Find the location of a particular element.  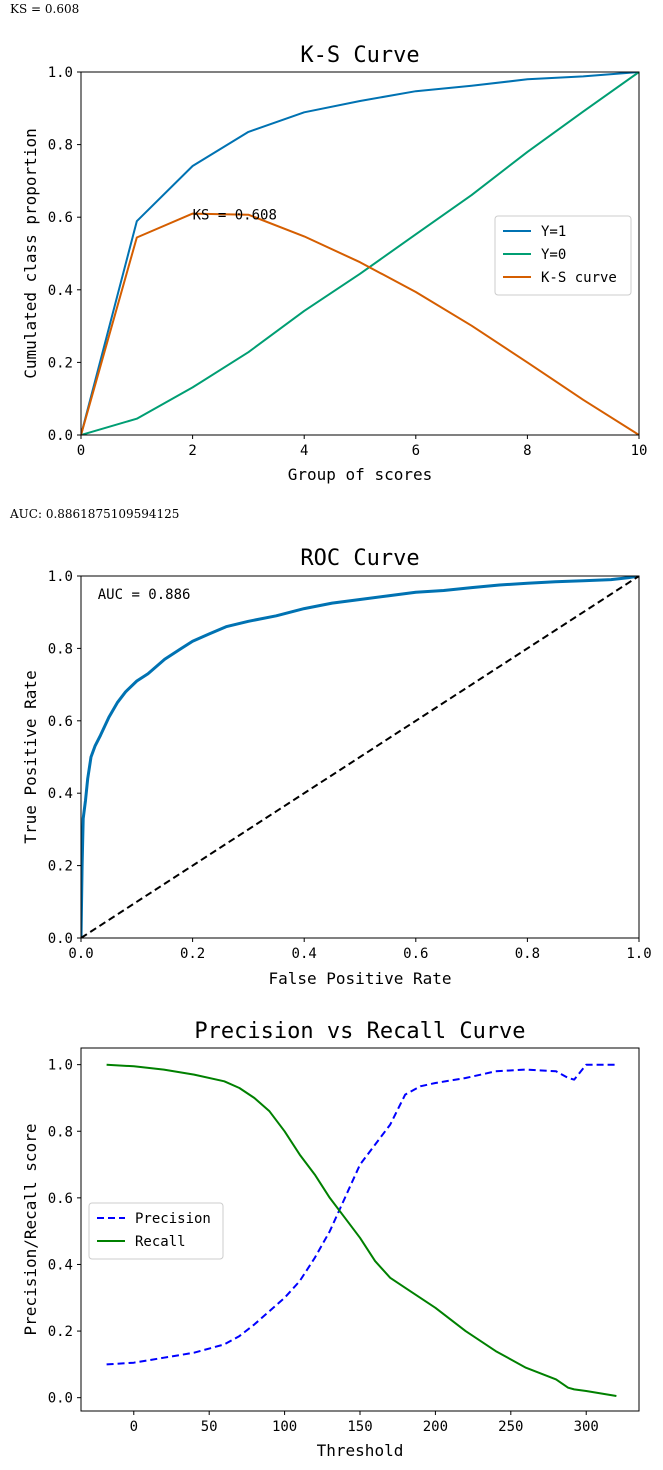

roc-y-tick: 0.8 is located at coordinates (64, 649).